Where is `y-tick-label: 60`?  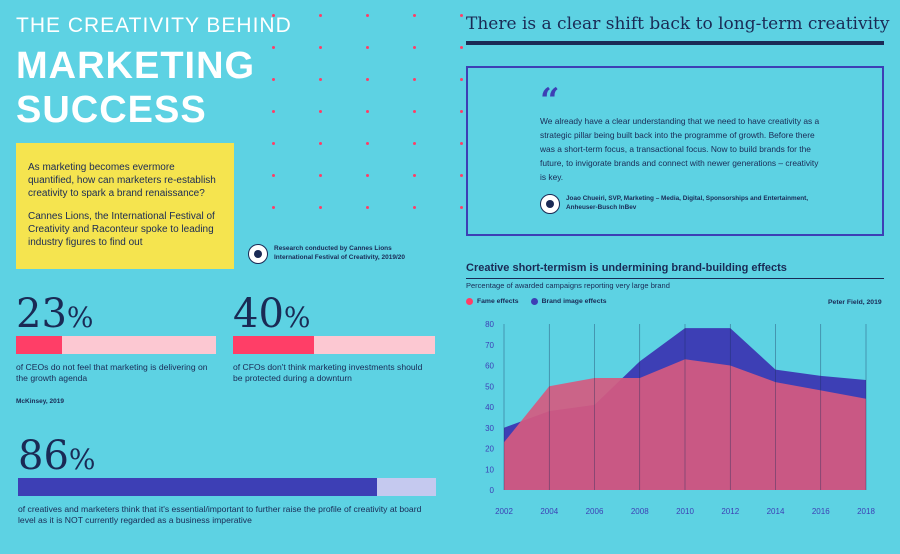 y-tick-label: 60 is located at coordinates (489, 366).